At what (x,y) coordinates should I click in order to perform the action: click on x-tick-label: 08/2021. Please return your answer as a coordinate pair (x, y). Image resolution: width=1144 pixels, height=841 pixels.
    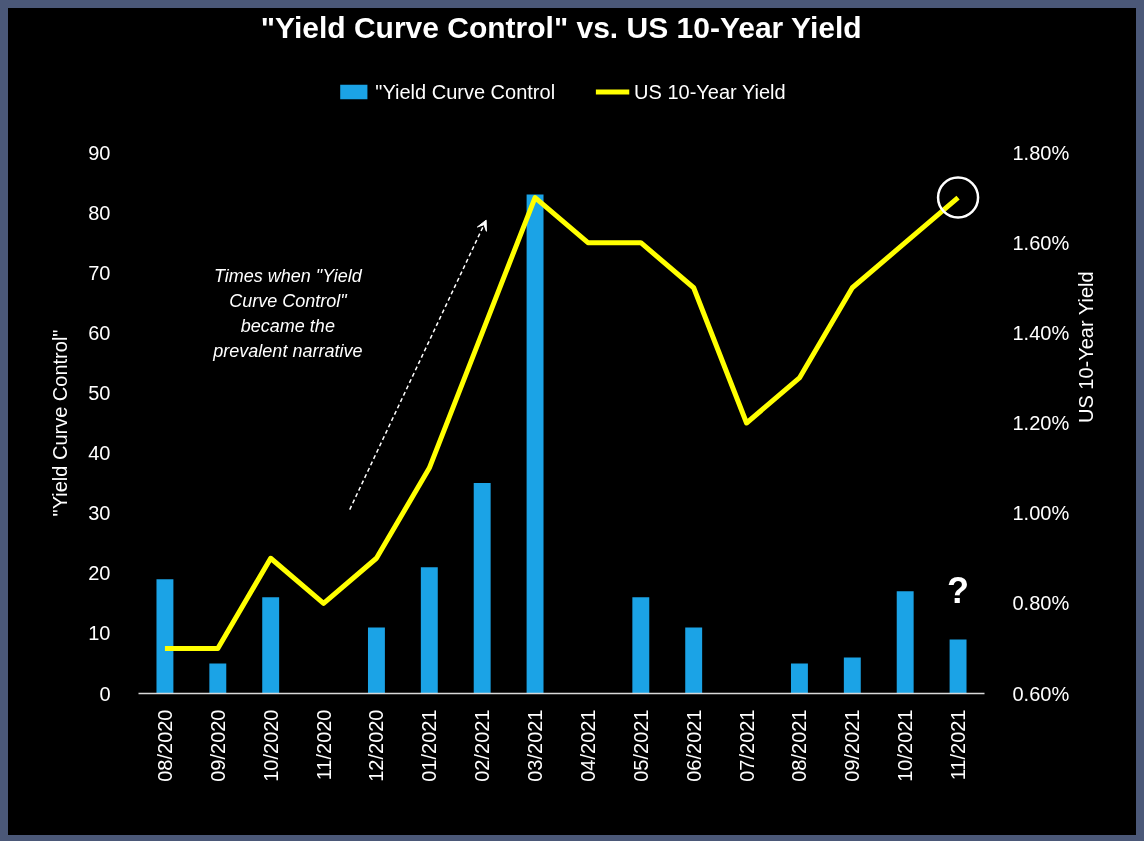
    Looking at the image, I should click on (799, 745).